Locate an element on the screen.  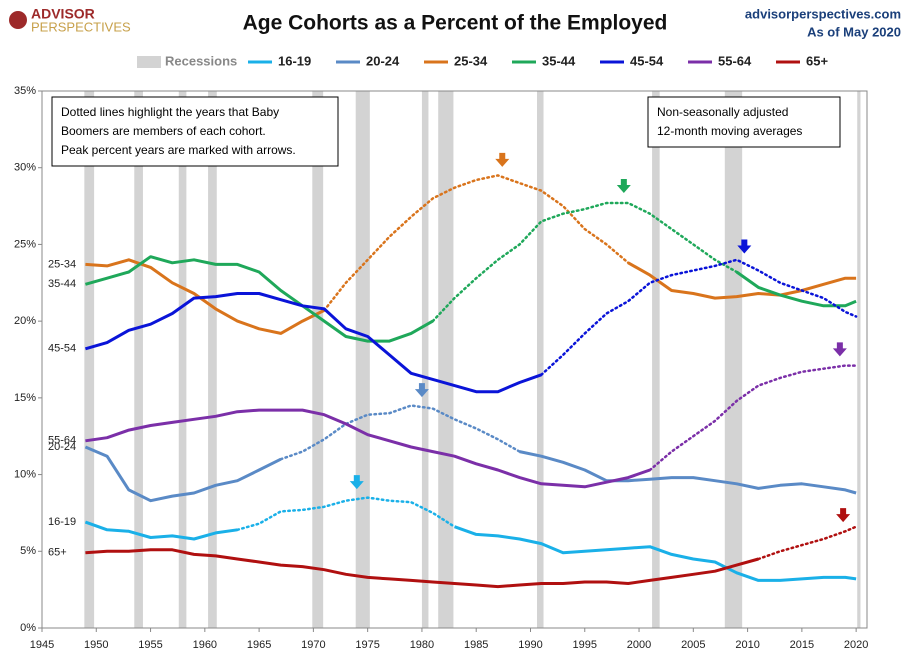
series-side-label: 45-54 is located at coordinates (62, 349).